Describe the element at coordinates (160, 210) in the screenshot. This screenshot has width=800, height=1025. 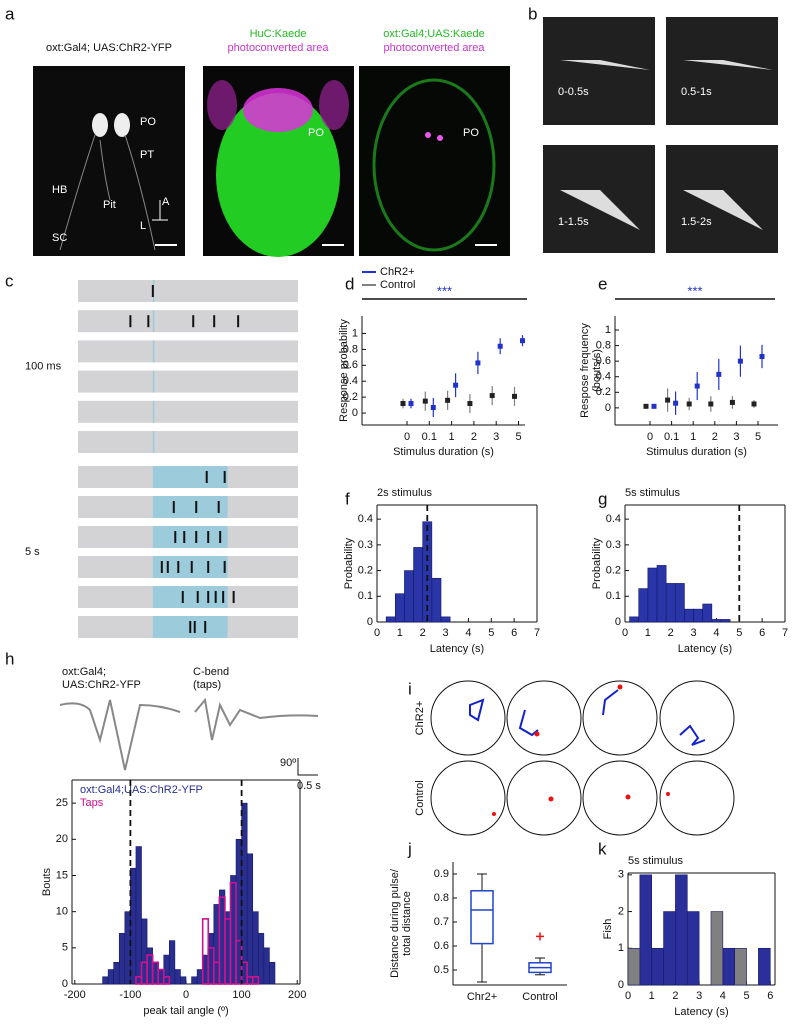
I see `orientation` at that location.